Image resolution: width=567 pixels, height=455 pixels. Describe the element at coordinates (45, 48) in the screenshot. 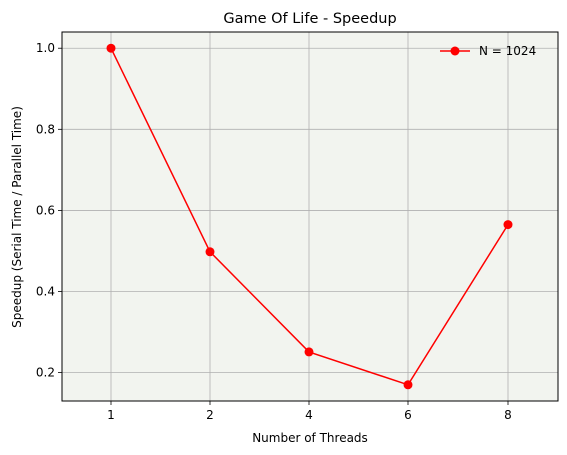

I see `y-tick-label: 1.0` at that location.